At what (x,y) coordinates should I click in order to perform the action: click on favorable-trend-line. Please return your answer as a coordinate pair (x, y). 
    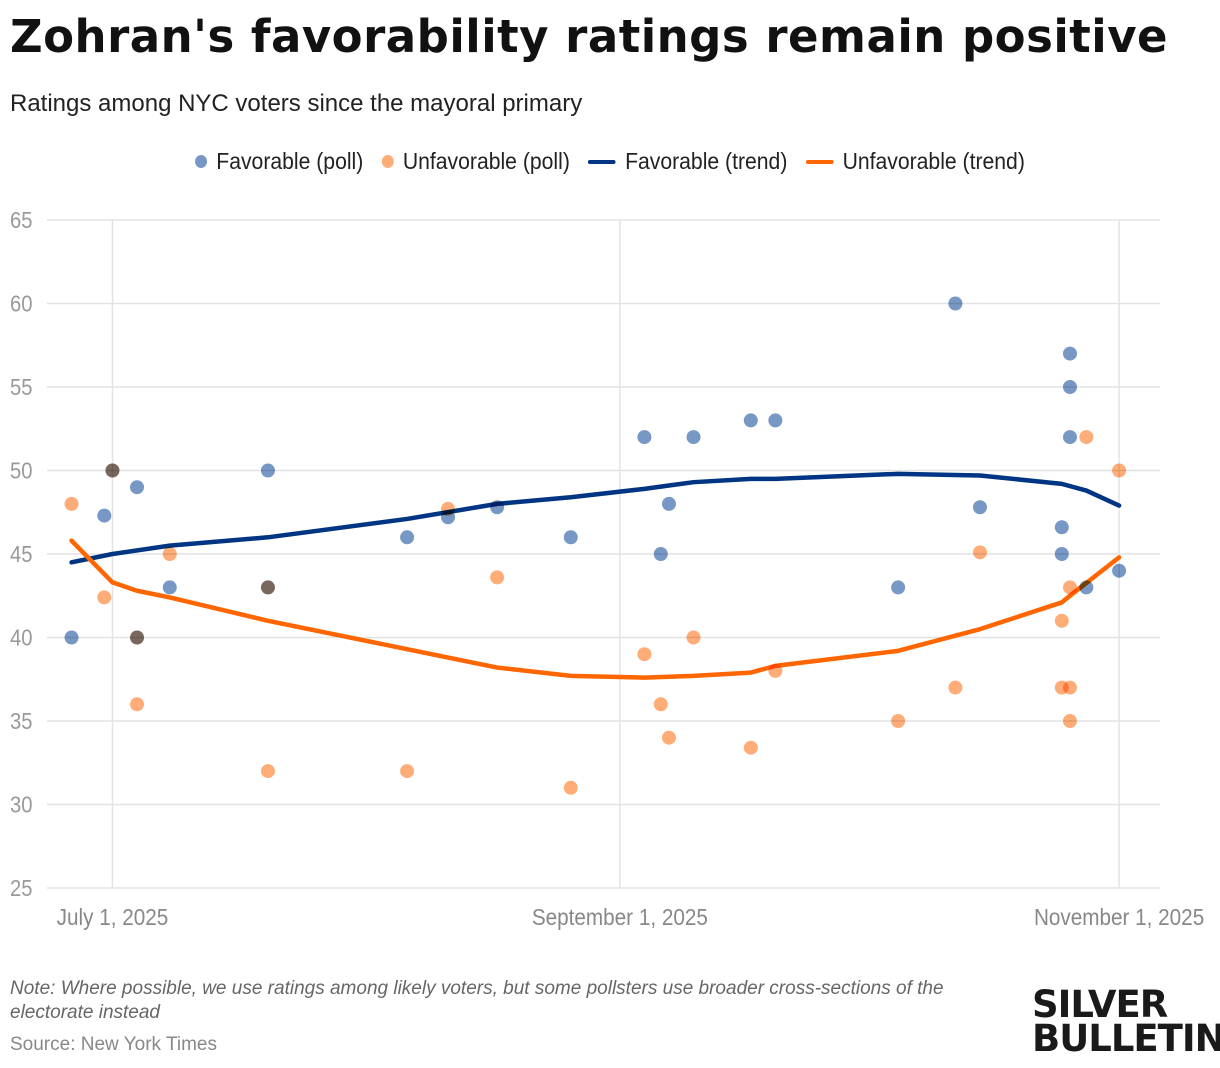
    Looking at the image, I should click on (595, 518).